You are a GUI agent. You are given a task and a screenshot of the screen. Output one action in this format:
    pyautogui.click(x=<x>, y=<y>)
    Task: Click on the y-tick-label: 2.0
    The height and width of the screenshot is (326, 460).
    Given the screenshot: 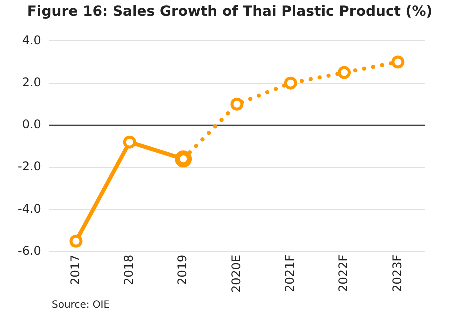 What is the action you would take?
    pyautogui.click(x=32, y=82)
    